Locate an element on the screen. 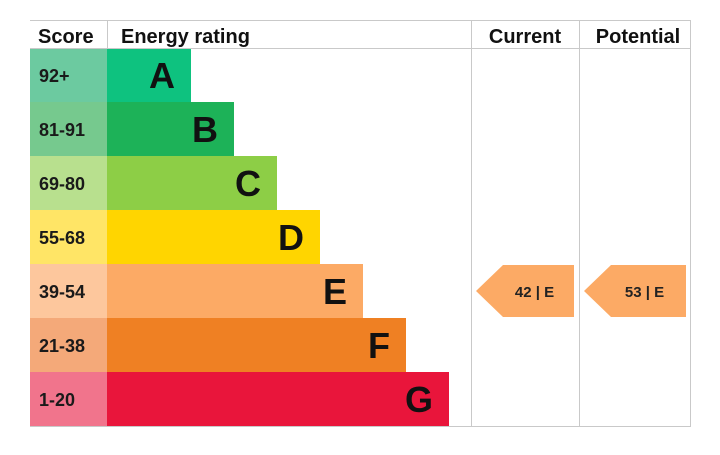 This screenshot has width=720, height=455. potential-header: Potential is located at coordinates (638, 37).